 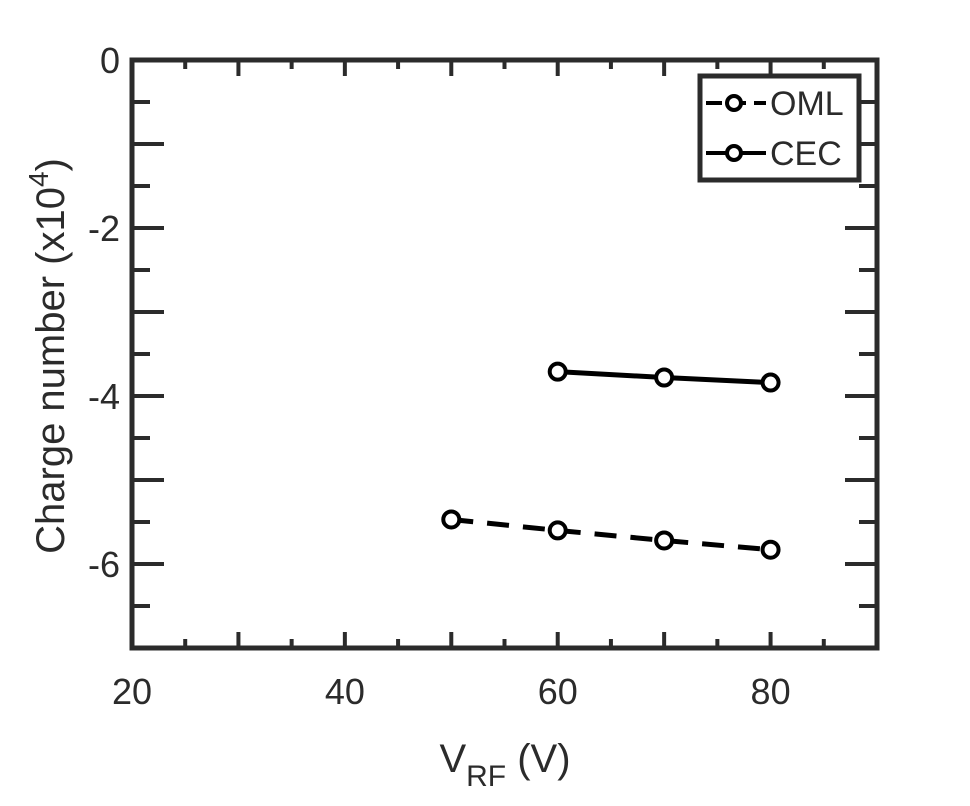 I want to click on x-axis-label-unit: (V), so click(x=538, y=759).